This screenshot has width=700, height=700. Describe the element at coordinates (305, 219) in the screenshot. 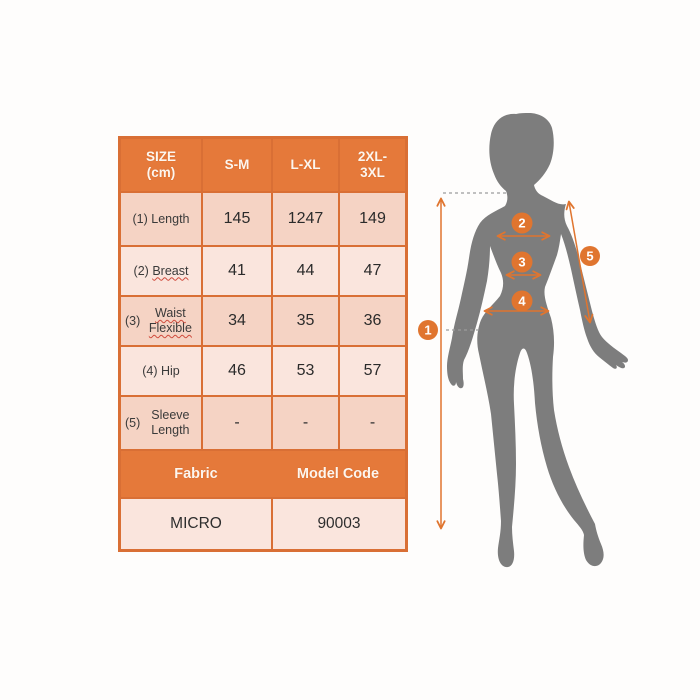

I see `length-lxl-value: 1247` at that location.